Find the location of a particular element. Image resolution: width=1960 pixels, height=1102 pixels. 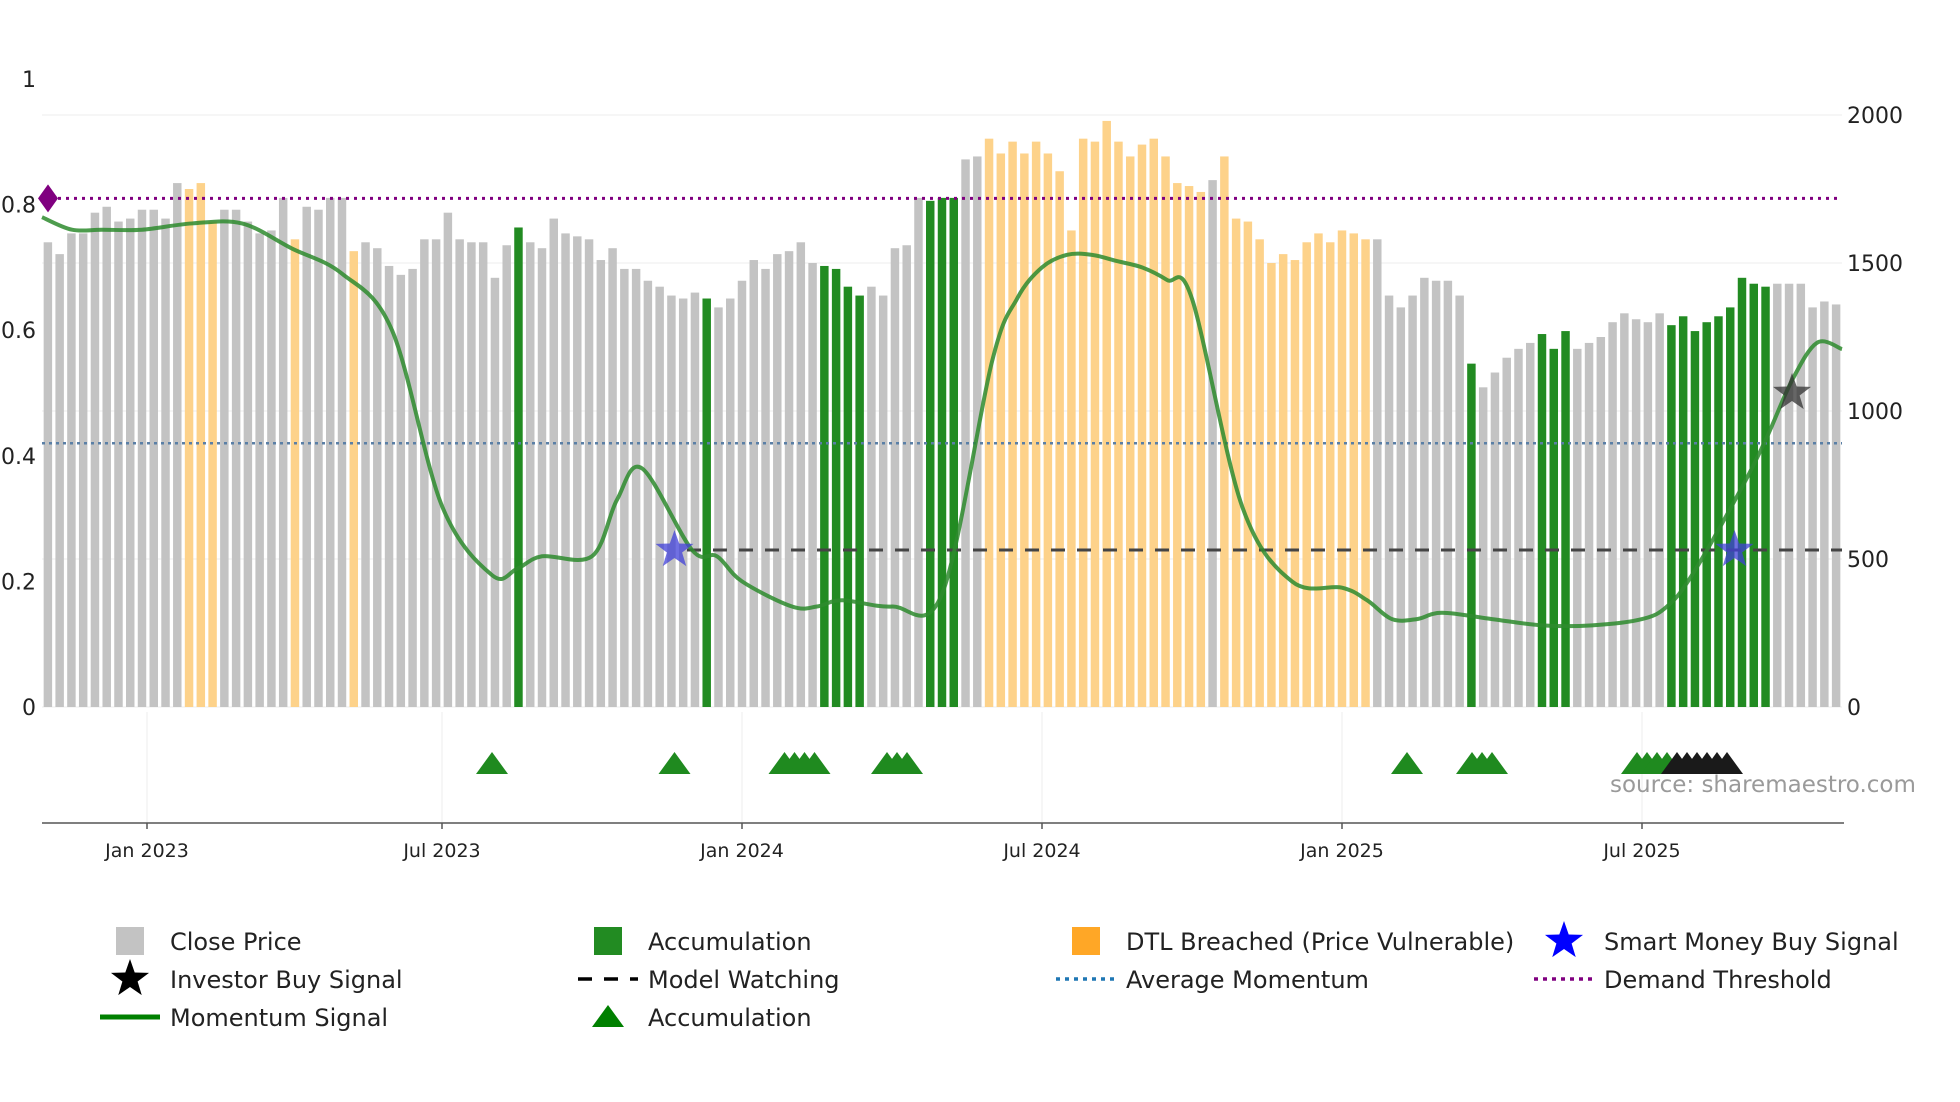

legend-label: Close Price is located at coordinates (236, 942).